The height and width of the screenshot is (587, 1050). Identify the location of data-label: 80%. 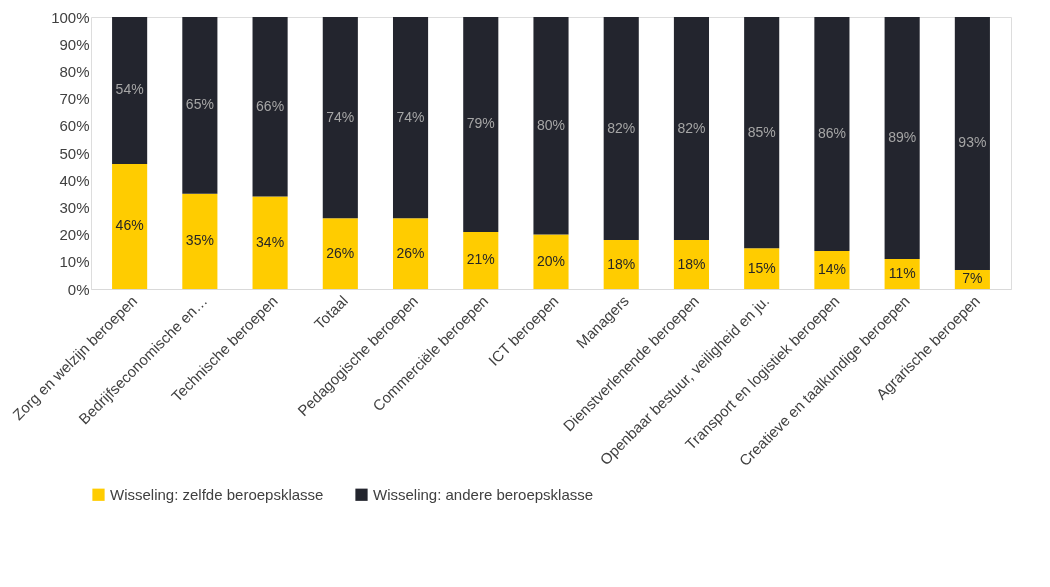
(551, 124).